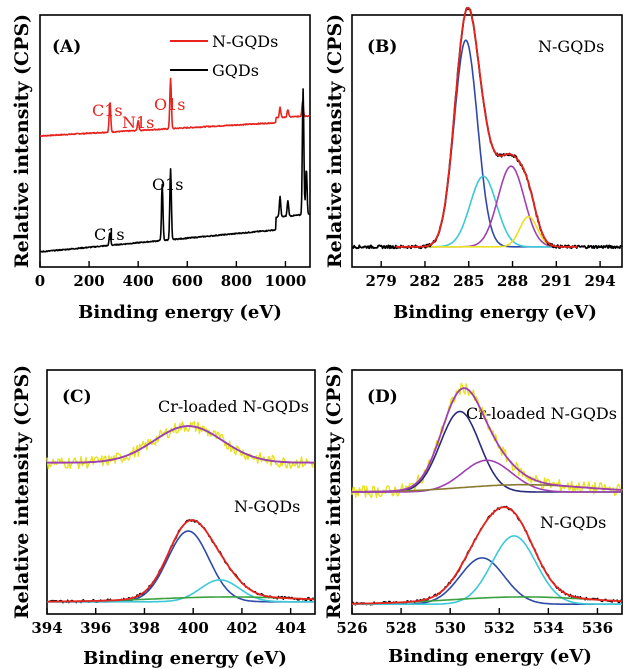 Image resolution: width=626 pixels, height=669 pixels. Describe the element at coordinates (233, 406) in the screenshot. I see `panel-c-spectrum-label-cr: Cr-loaded N-GQDs` at that location.